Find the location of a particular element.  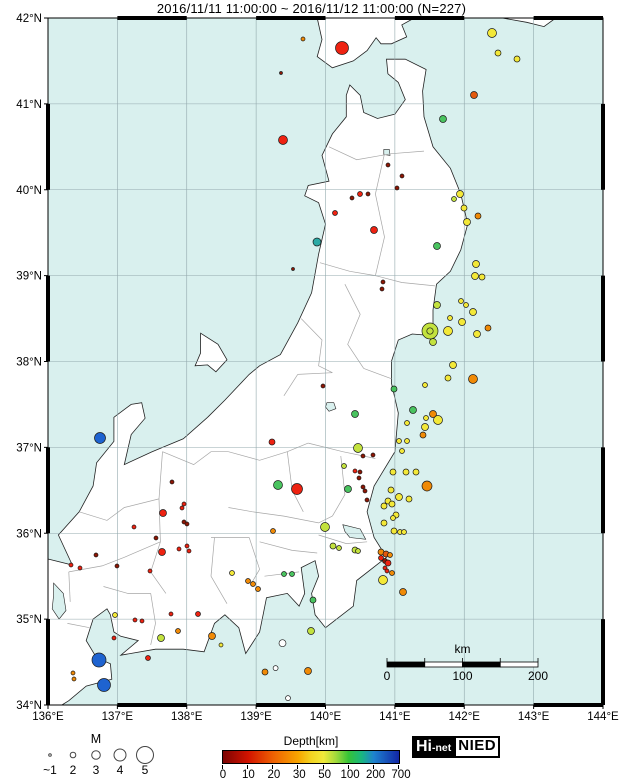

quake-marker-ring-inner is located at coordinates (430, 331).